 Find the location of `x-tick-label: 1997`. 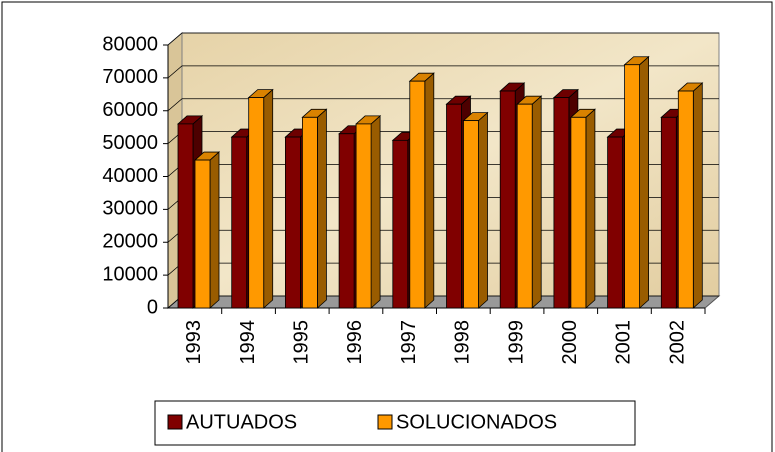

x-tick-label: 1997 is located at coordinates (409, 342).